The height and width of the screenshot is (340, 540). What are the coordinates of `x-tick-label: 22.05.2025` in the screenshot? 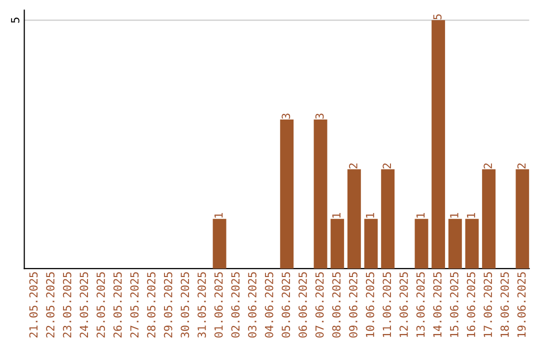 It's located at (50, 305).